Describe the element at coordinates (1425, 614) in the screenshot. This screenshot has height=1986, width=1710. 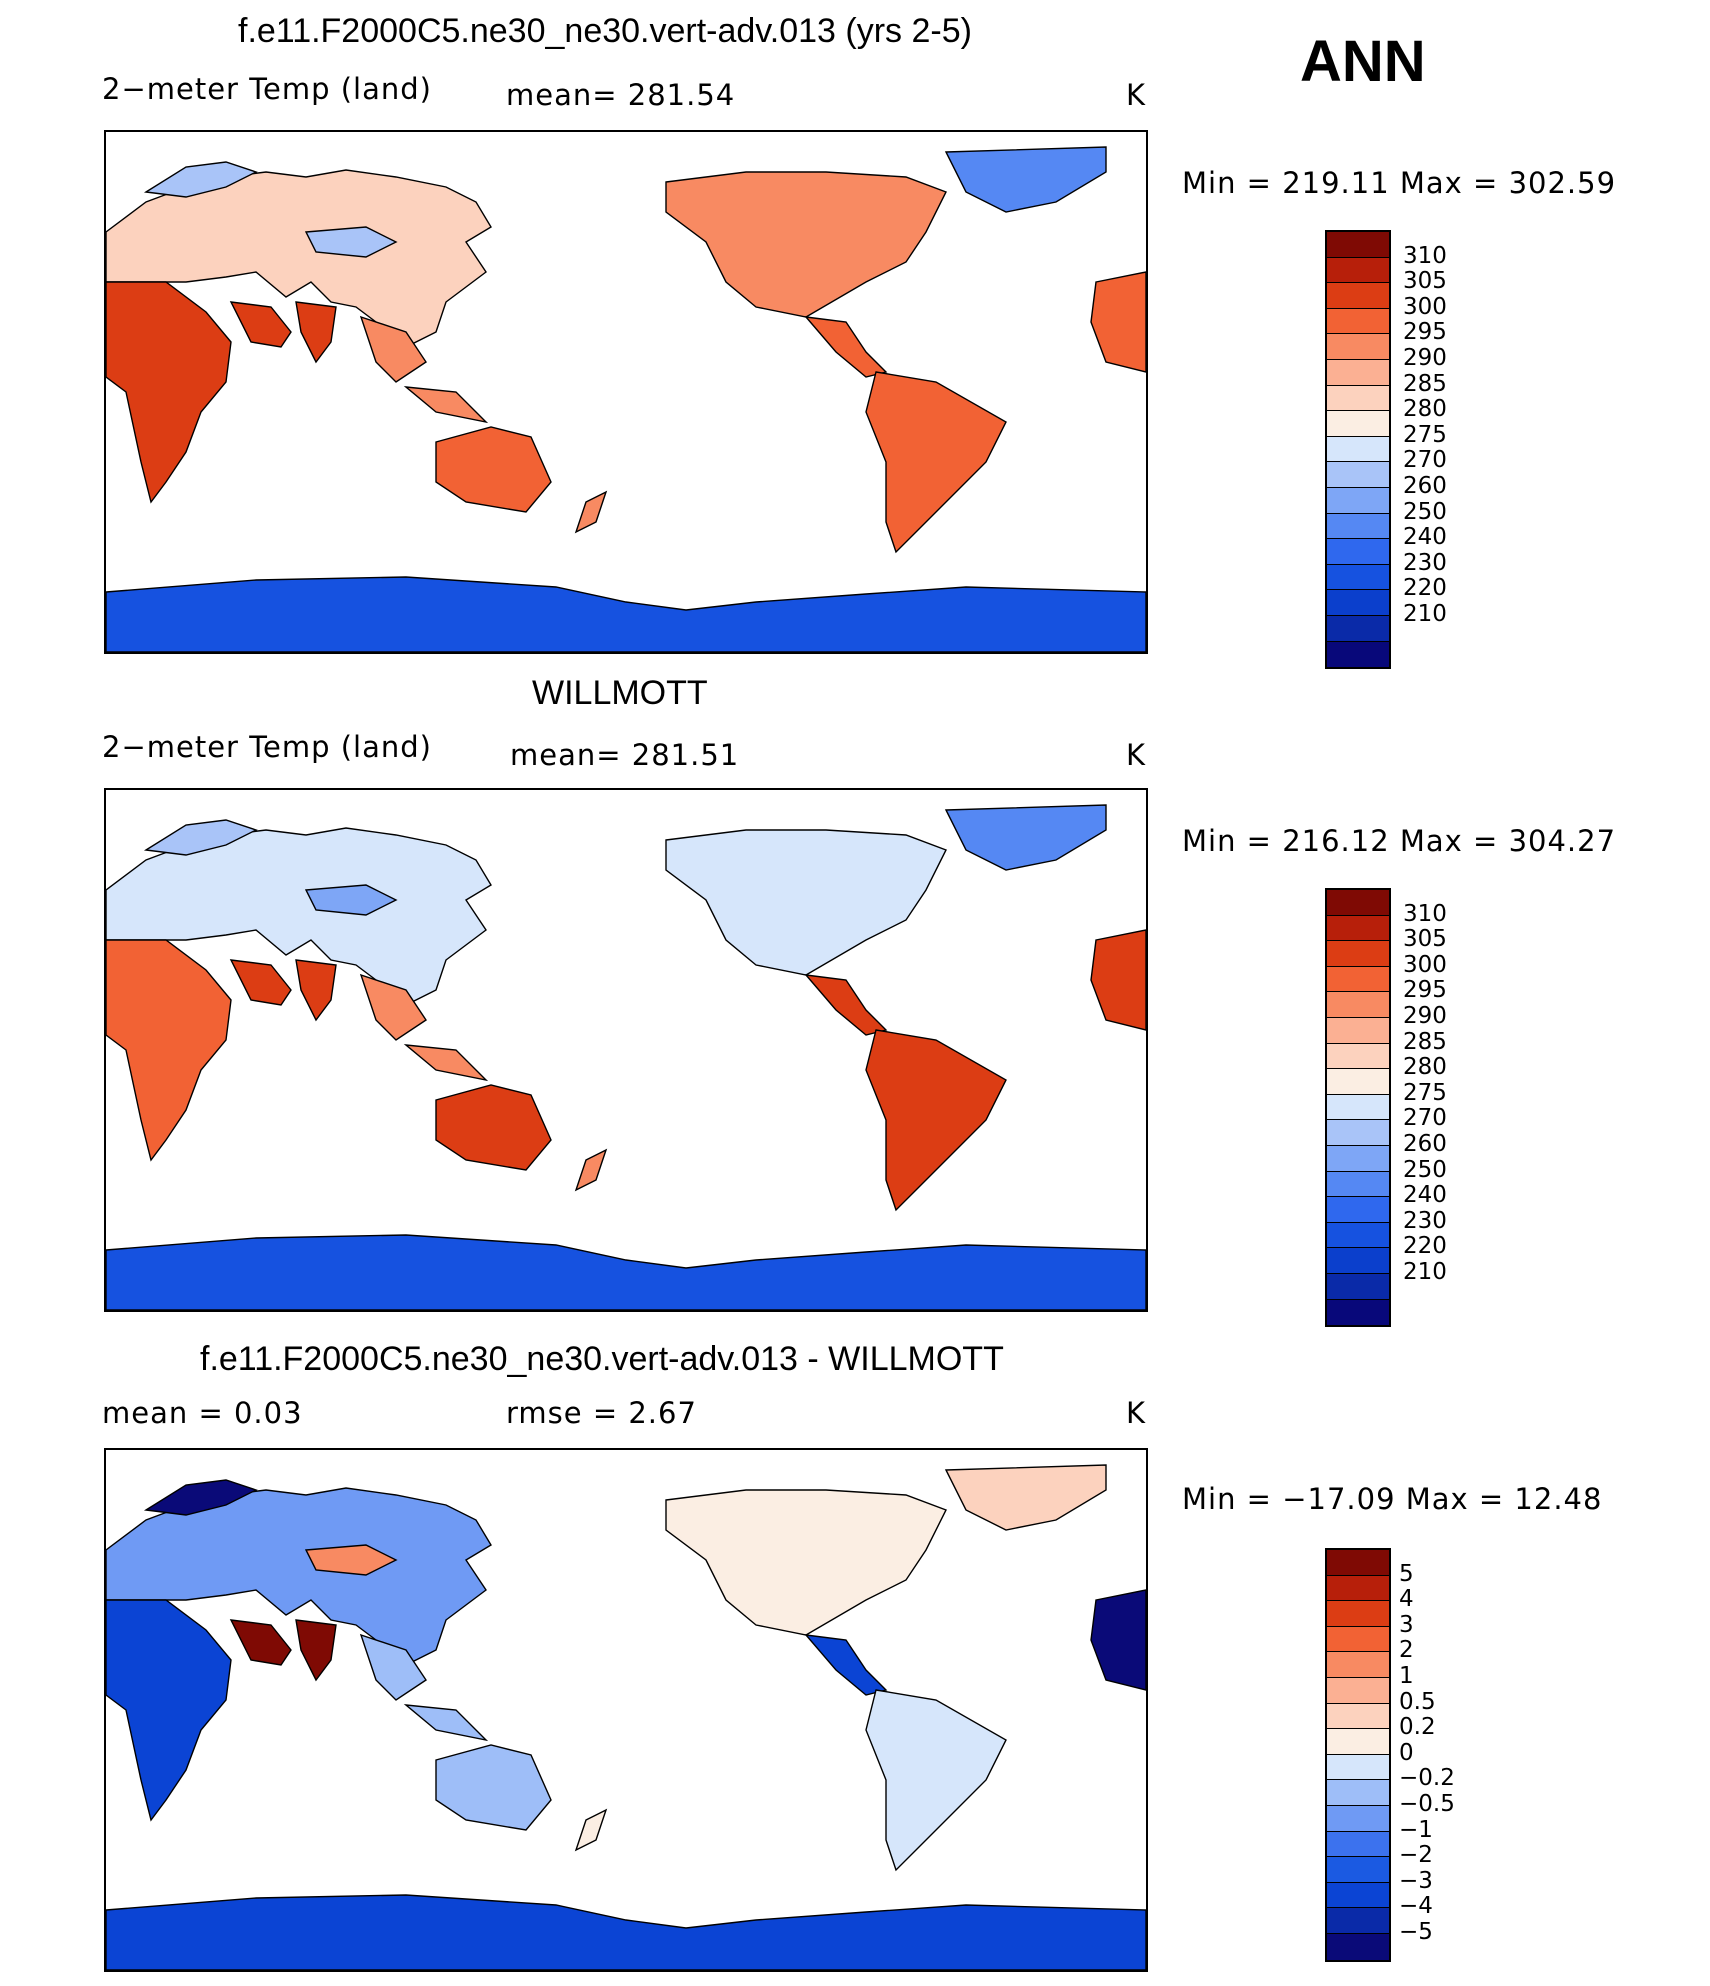
I see `colorbar-tick-label: 210` at that location.